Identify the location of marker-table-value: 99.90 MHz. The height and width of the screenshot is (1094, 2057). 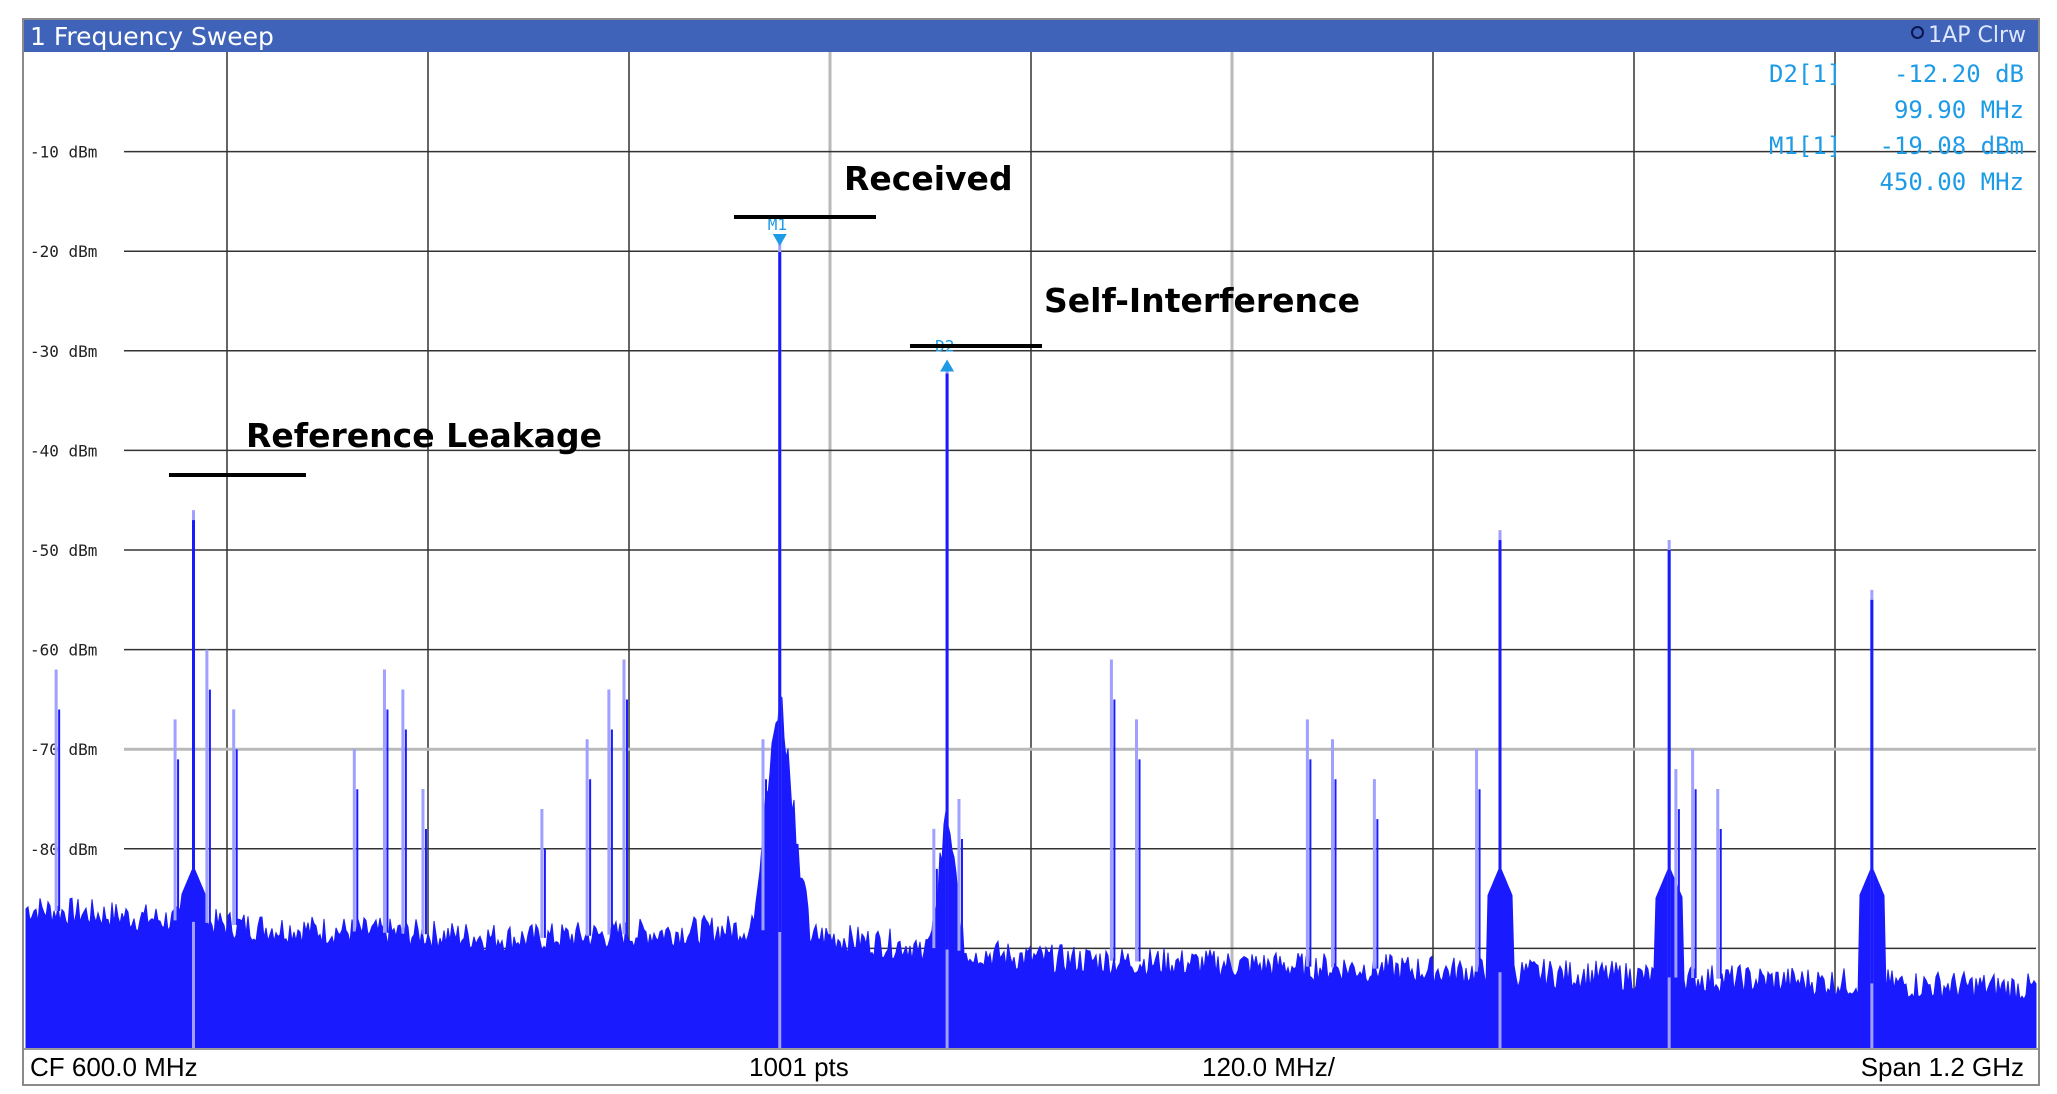
(1959, 110).